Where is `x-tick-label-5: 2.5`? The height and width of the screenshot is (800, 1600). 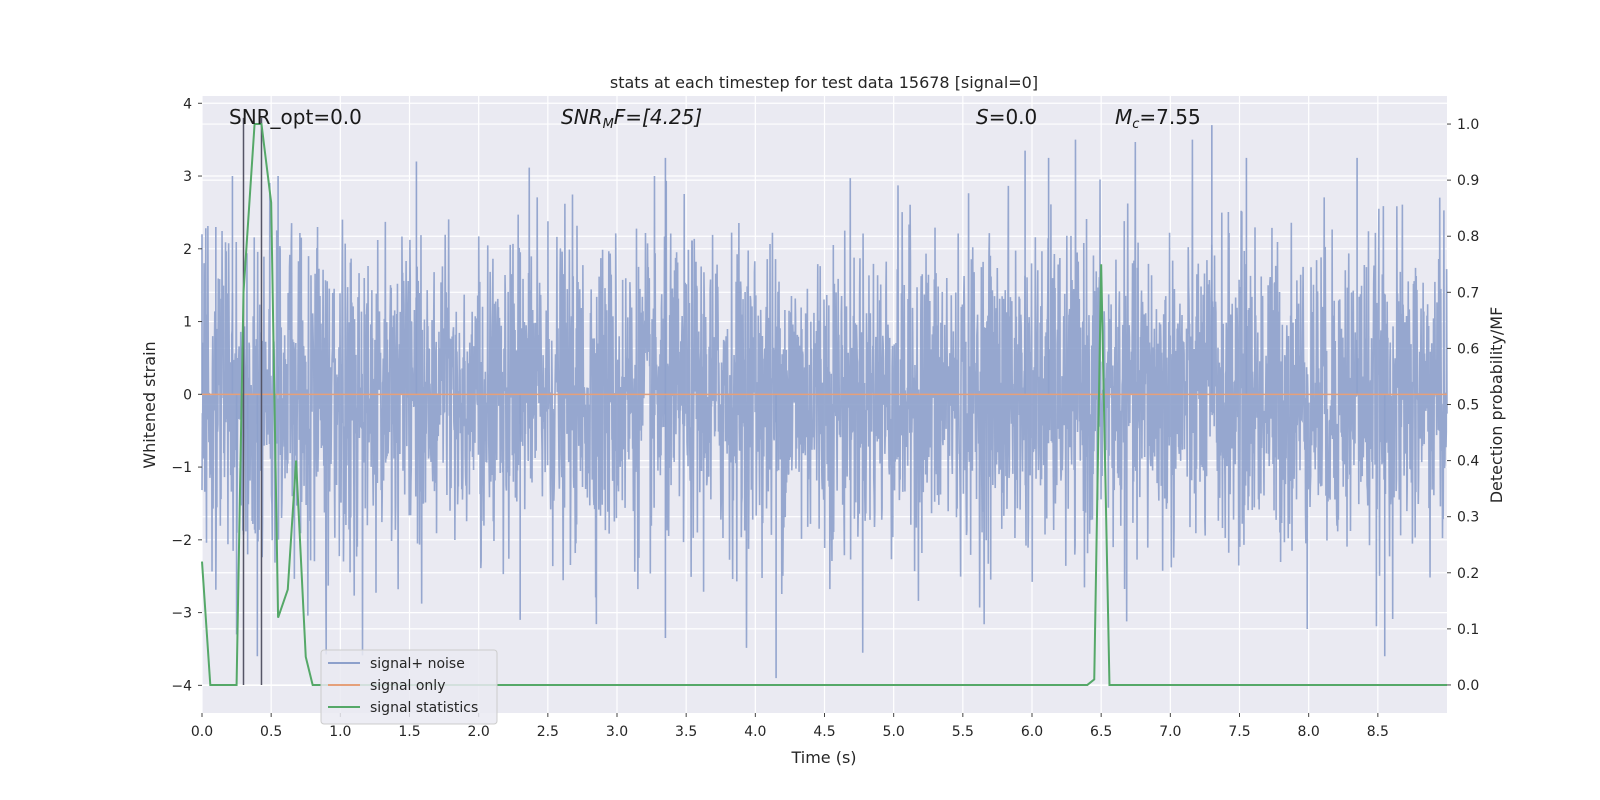 x-tick-label-5: 2.5 is located at coordinates (548, 732).